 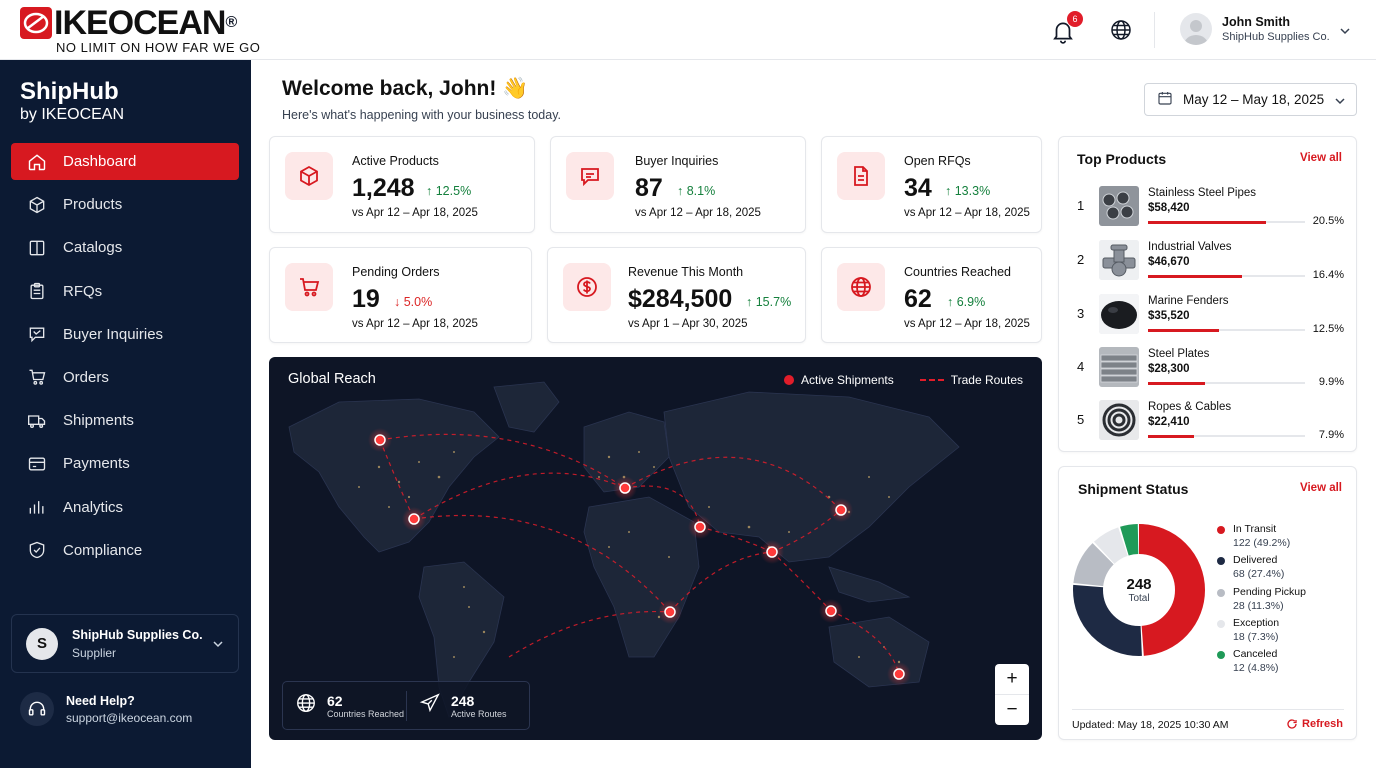 What do you see at coordinates (789, 380) in the screenshot?
I see `active-shipments-legend-dot` at bounding box center [789, 380].